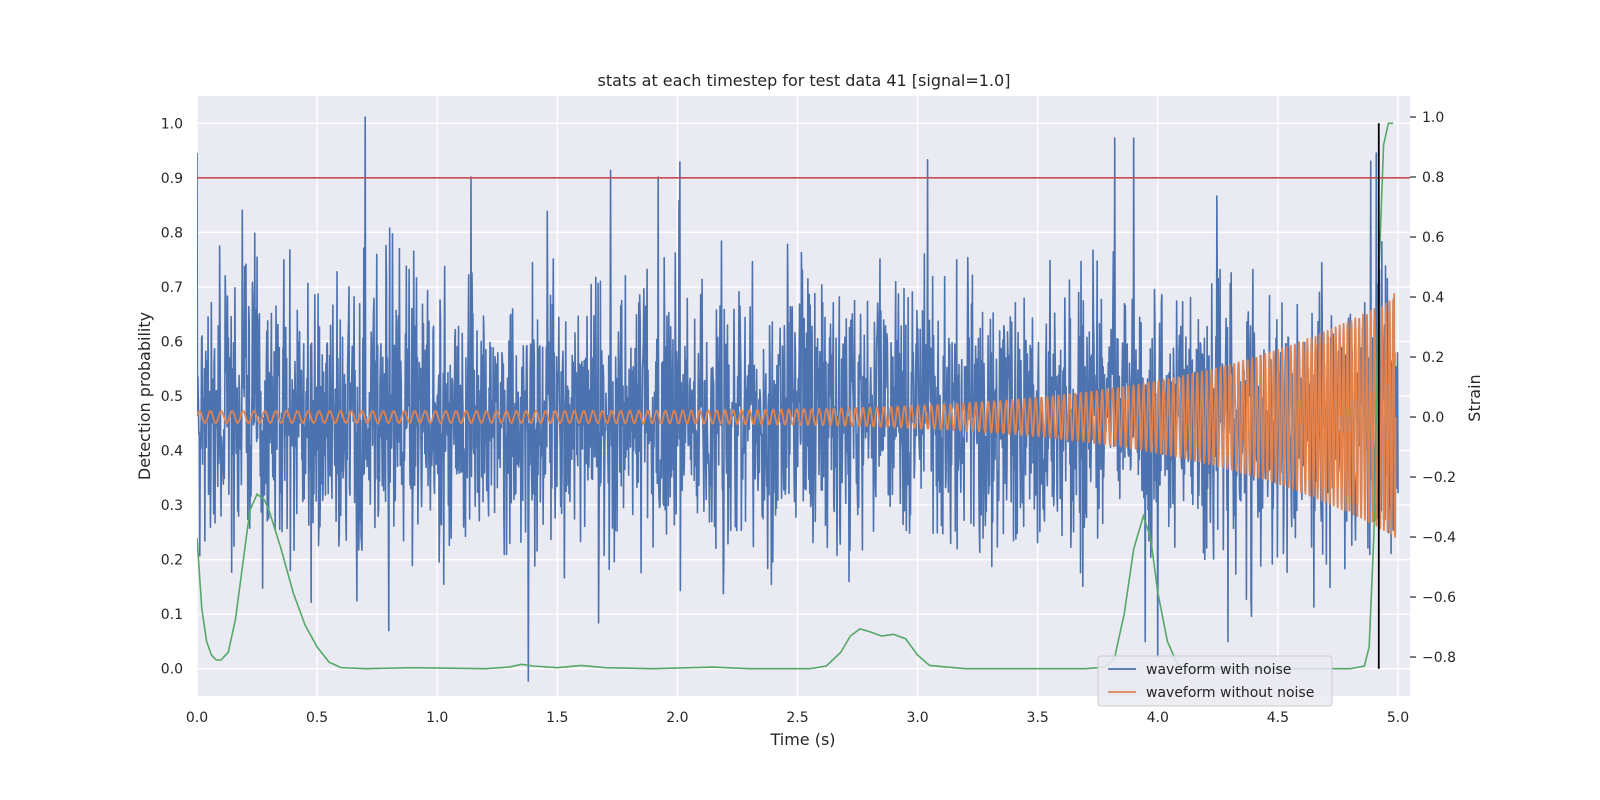 The width and height of the screenshot is (1600, 800). What do you see at coordinates (1439, 598) in the screenshot?
I see `right-y-tick-label: −0.6` at bounding box center [1439, 598].